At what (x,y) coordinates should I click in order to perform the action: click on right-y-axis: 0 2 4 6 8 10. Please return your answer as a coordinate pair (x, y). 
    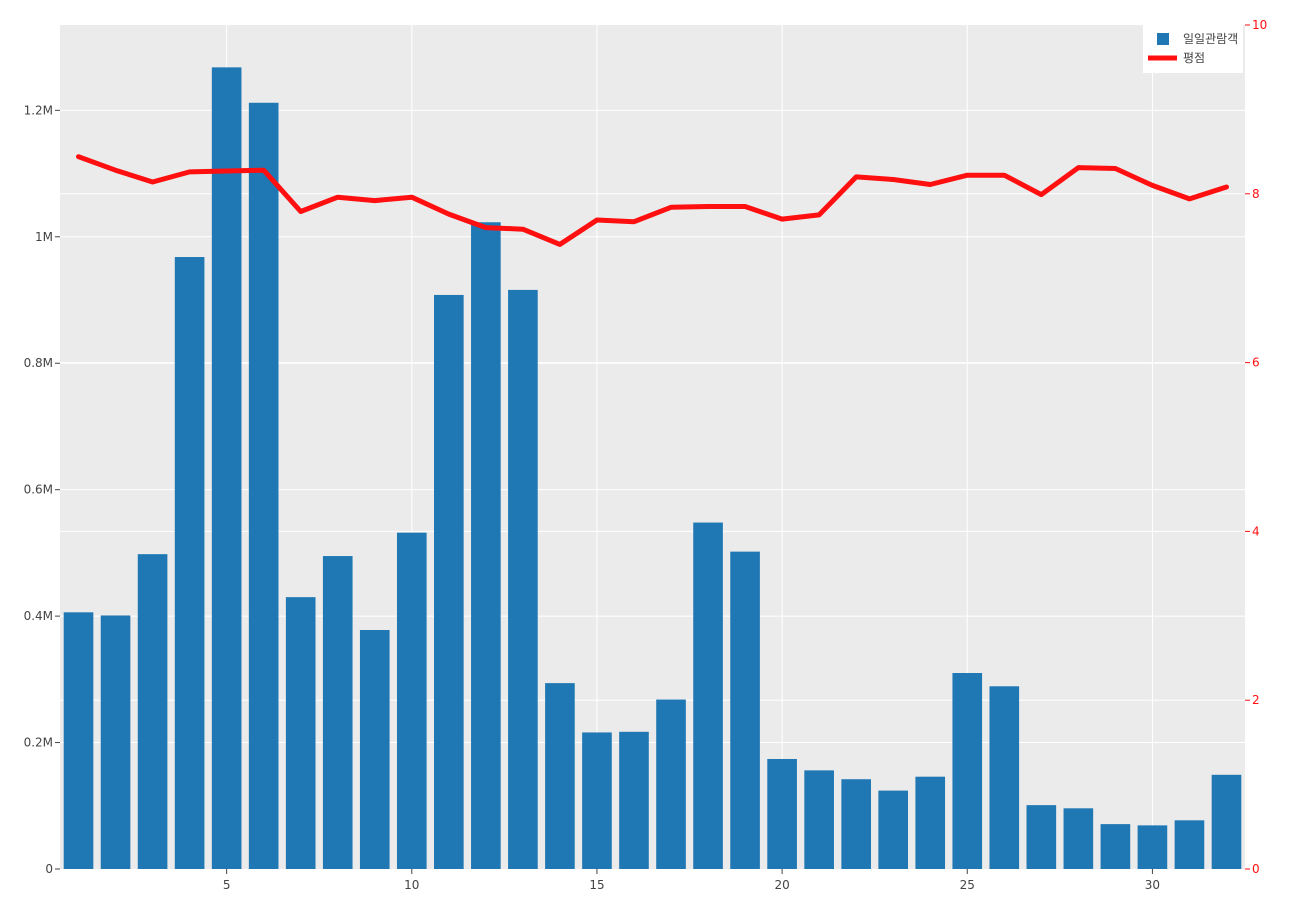
    Looking at the image, I should click on (1256, 447).